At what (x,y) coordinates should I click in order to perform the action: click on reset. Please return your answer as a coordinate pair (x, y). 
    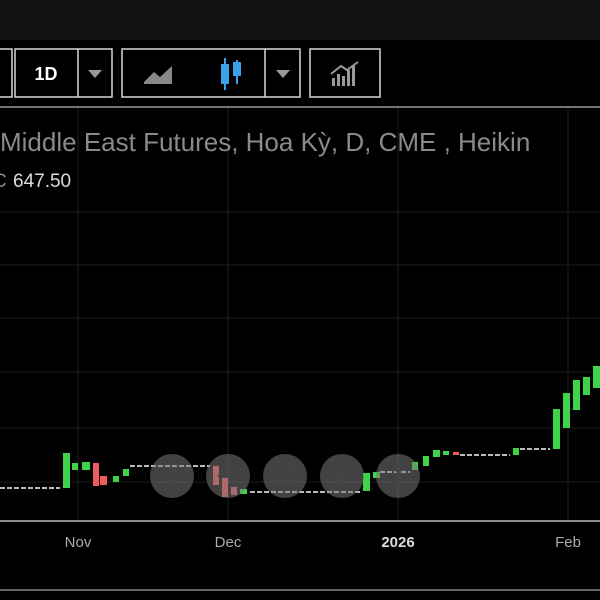
    Looking at the image, I should click on (285, 476).